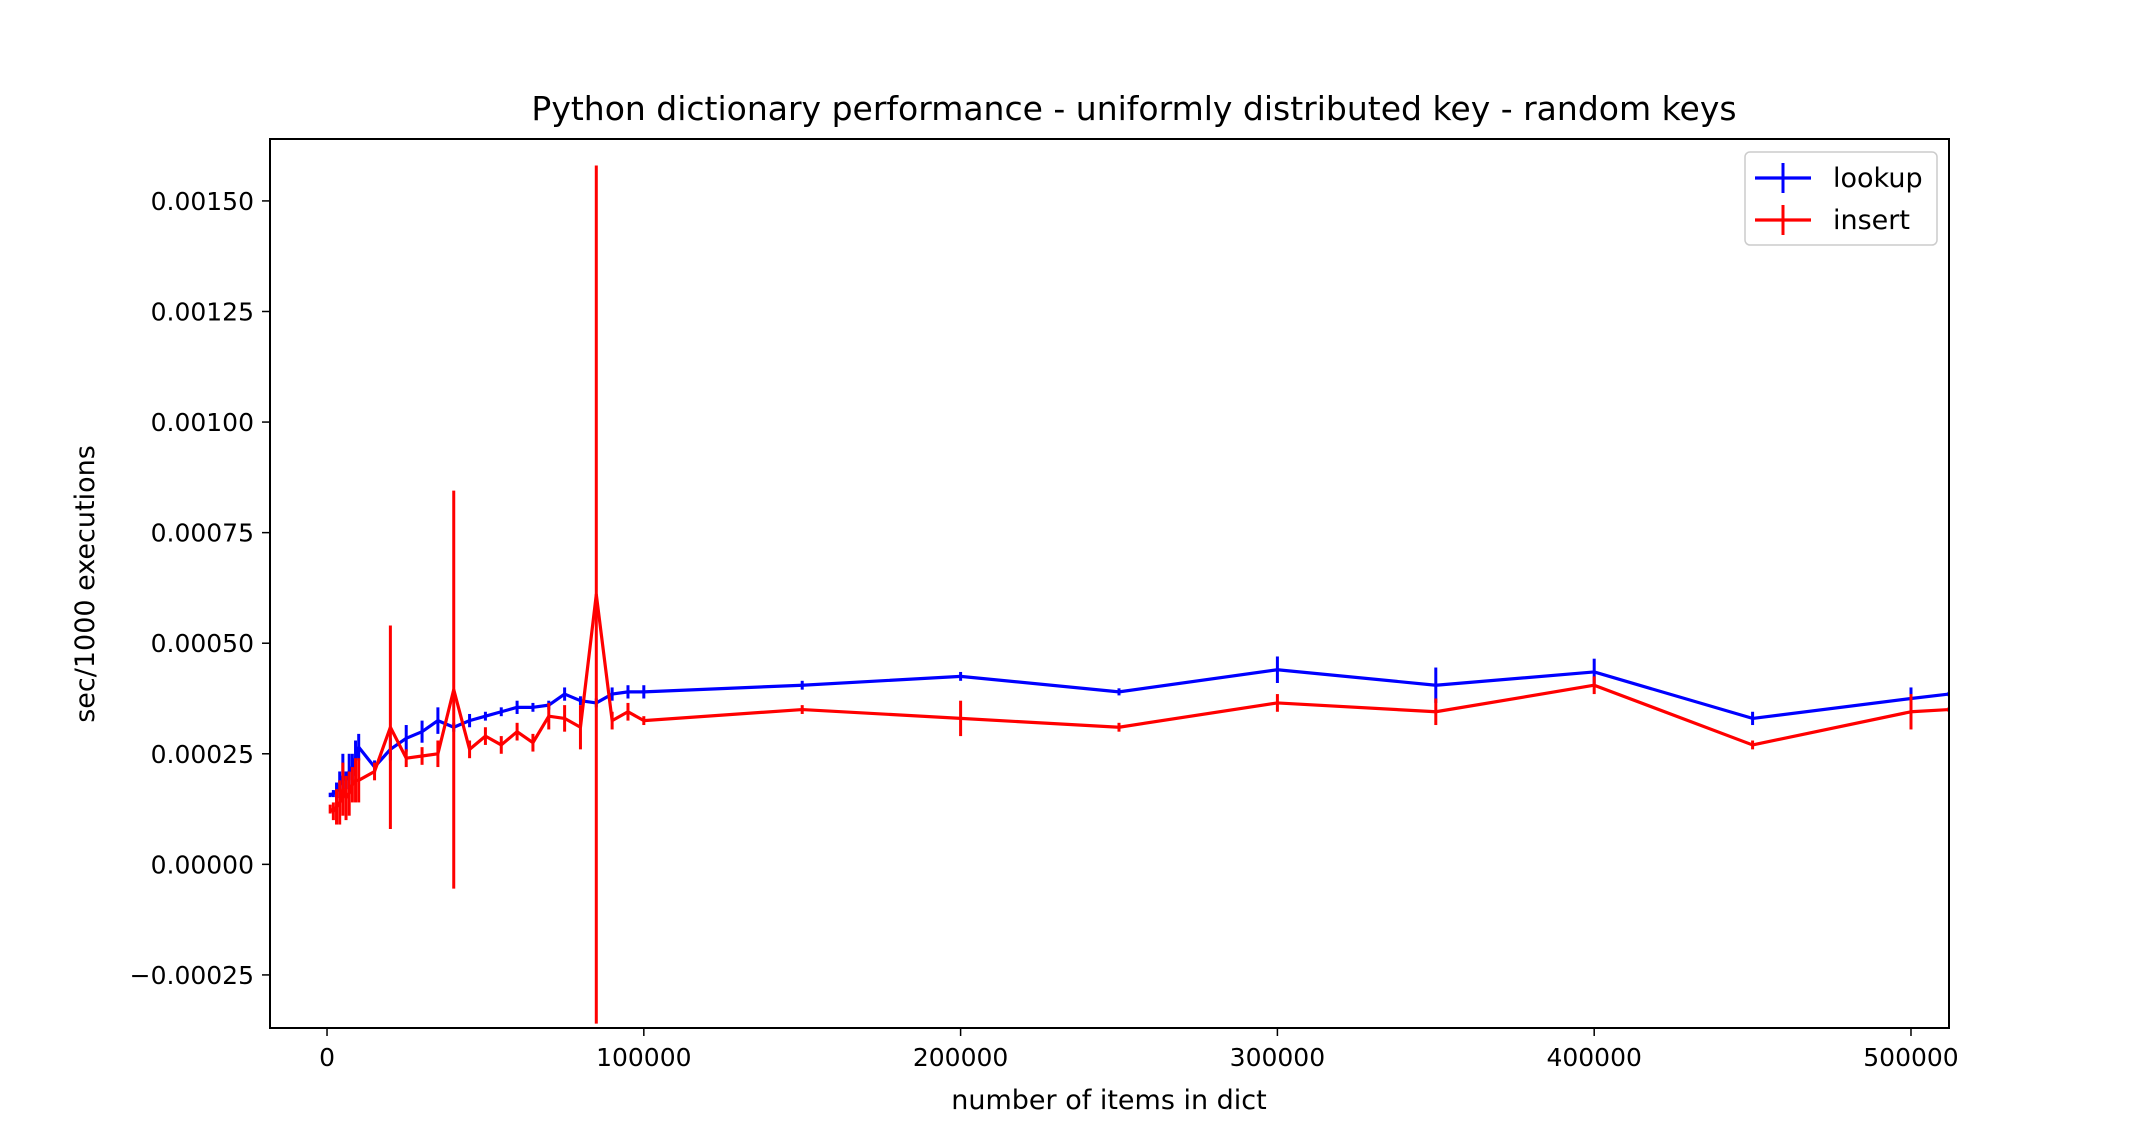  I want to click on y-tick-label: −0.00025, so click(192, 975).